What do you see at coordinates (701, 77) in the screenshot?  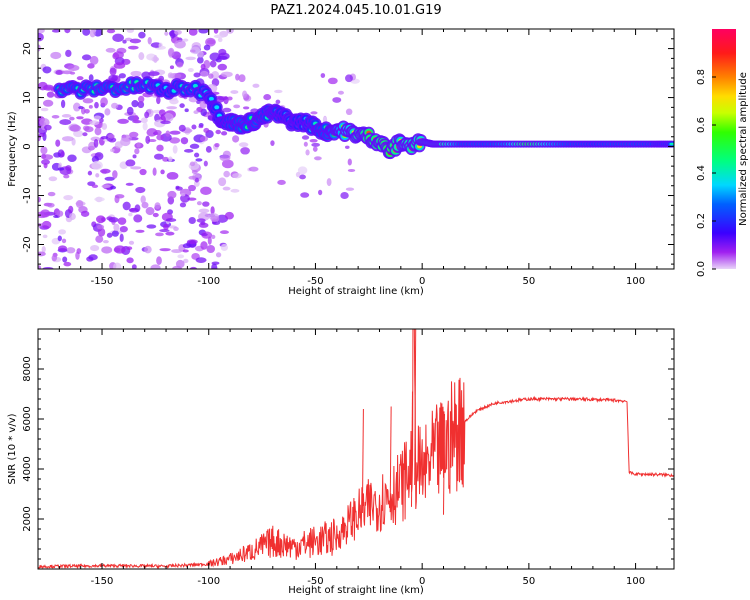 I see `colorbar-tick-label: 0.8` at bounding box center [701, 77].